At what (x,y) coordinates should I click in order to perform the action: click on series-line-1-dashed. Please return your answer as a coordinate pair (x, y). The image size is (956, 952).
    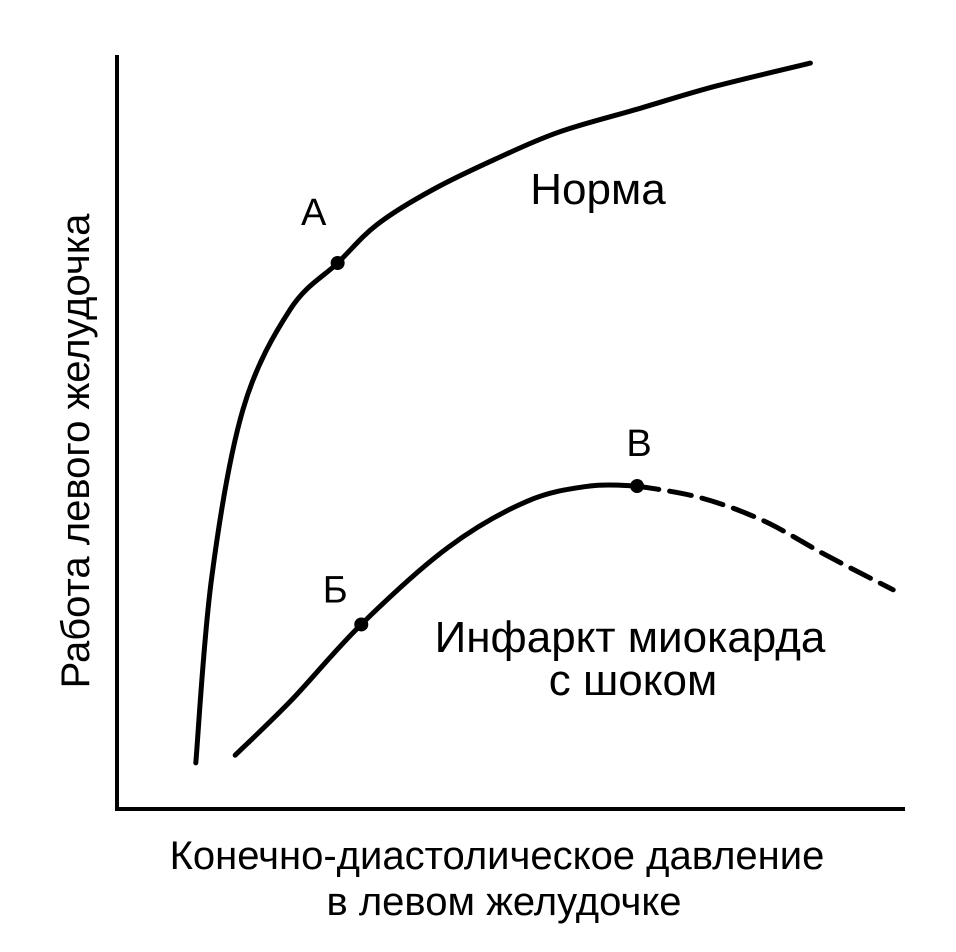
    Looking at the image, I should click on (765, 538).